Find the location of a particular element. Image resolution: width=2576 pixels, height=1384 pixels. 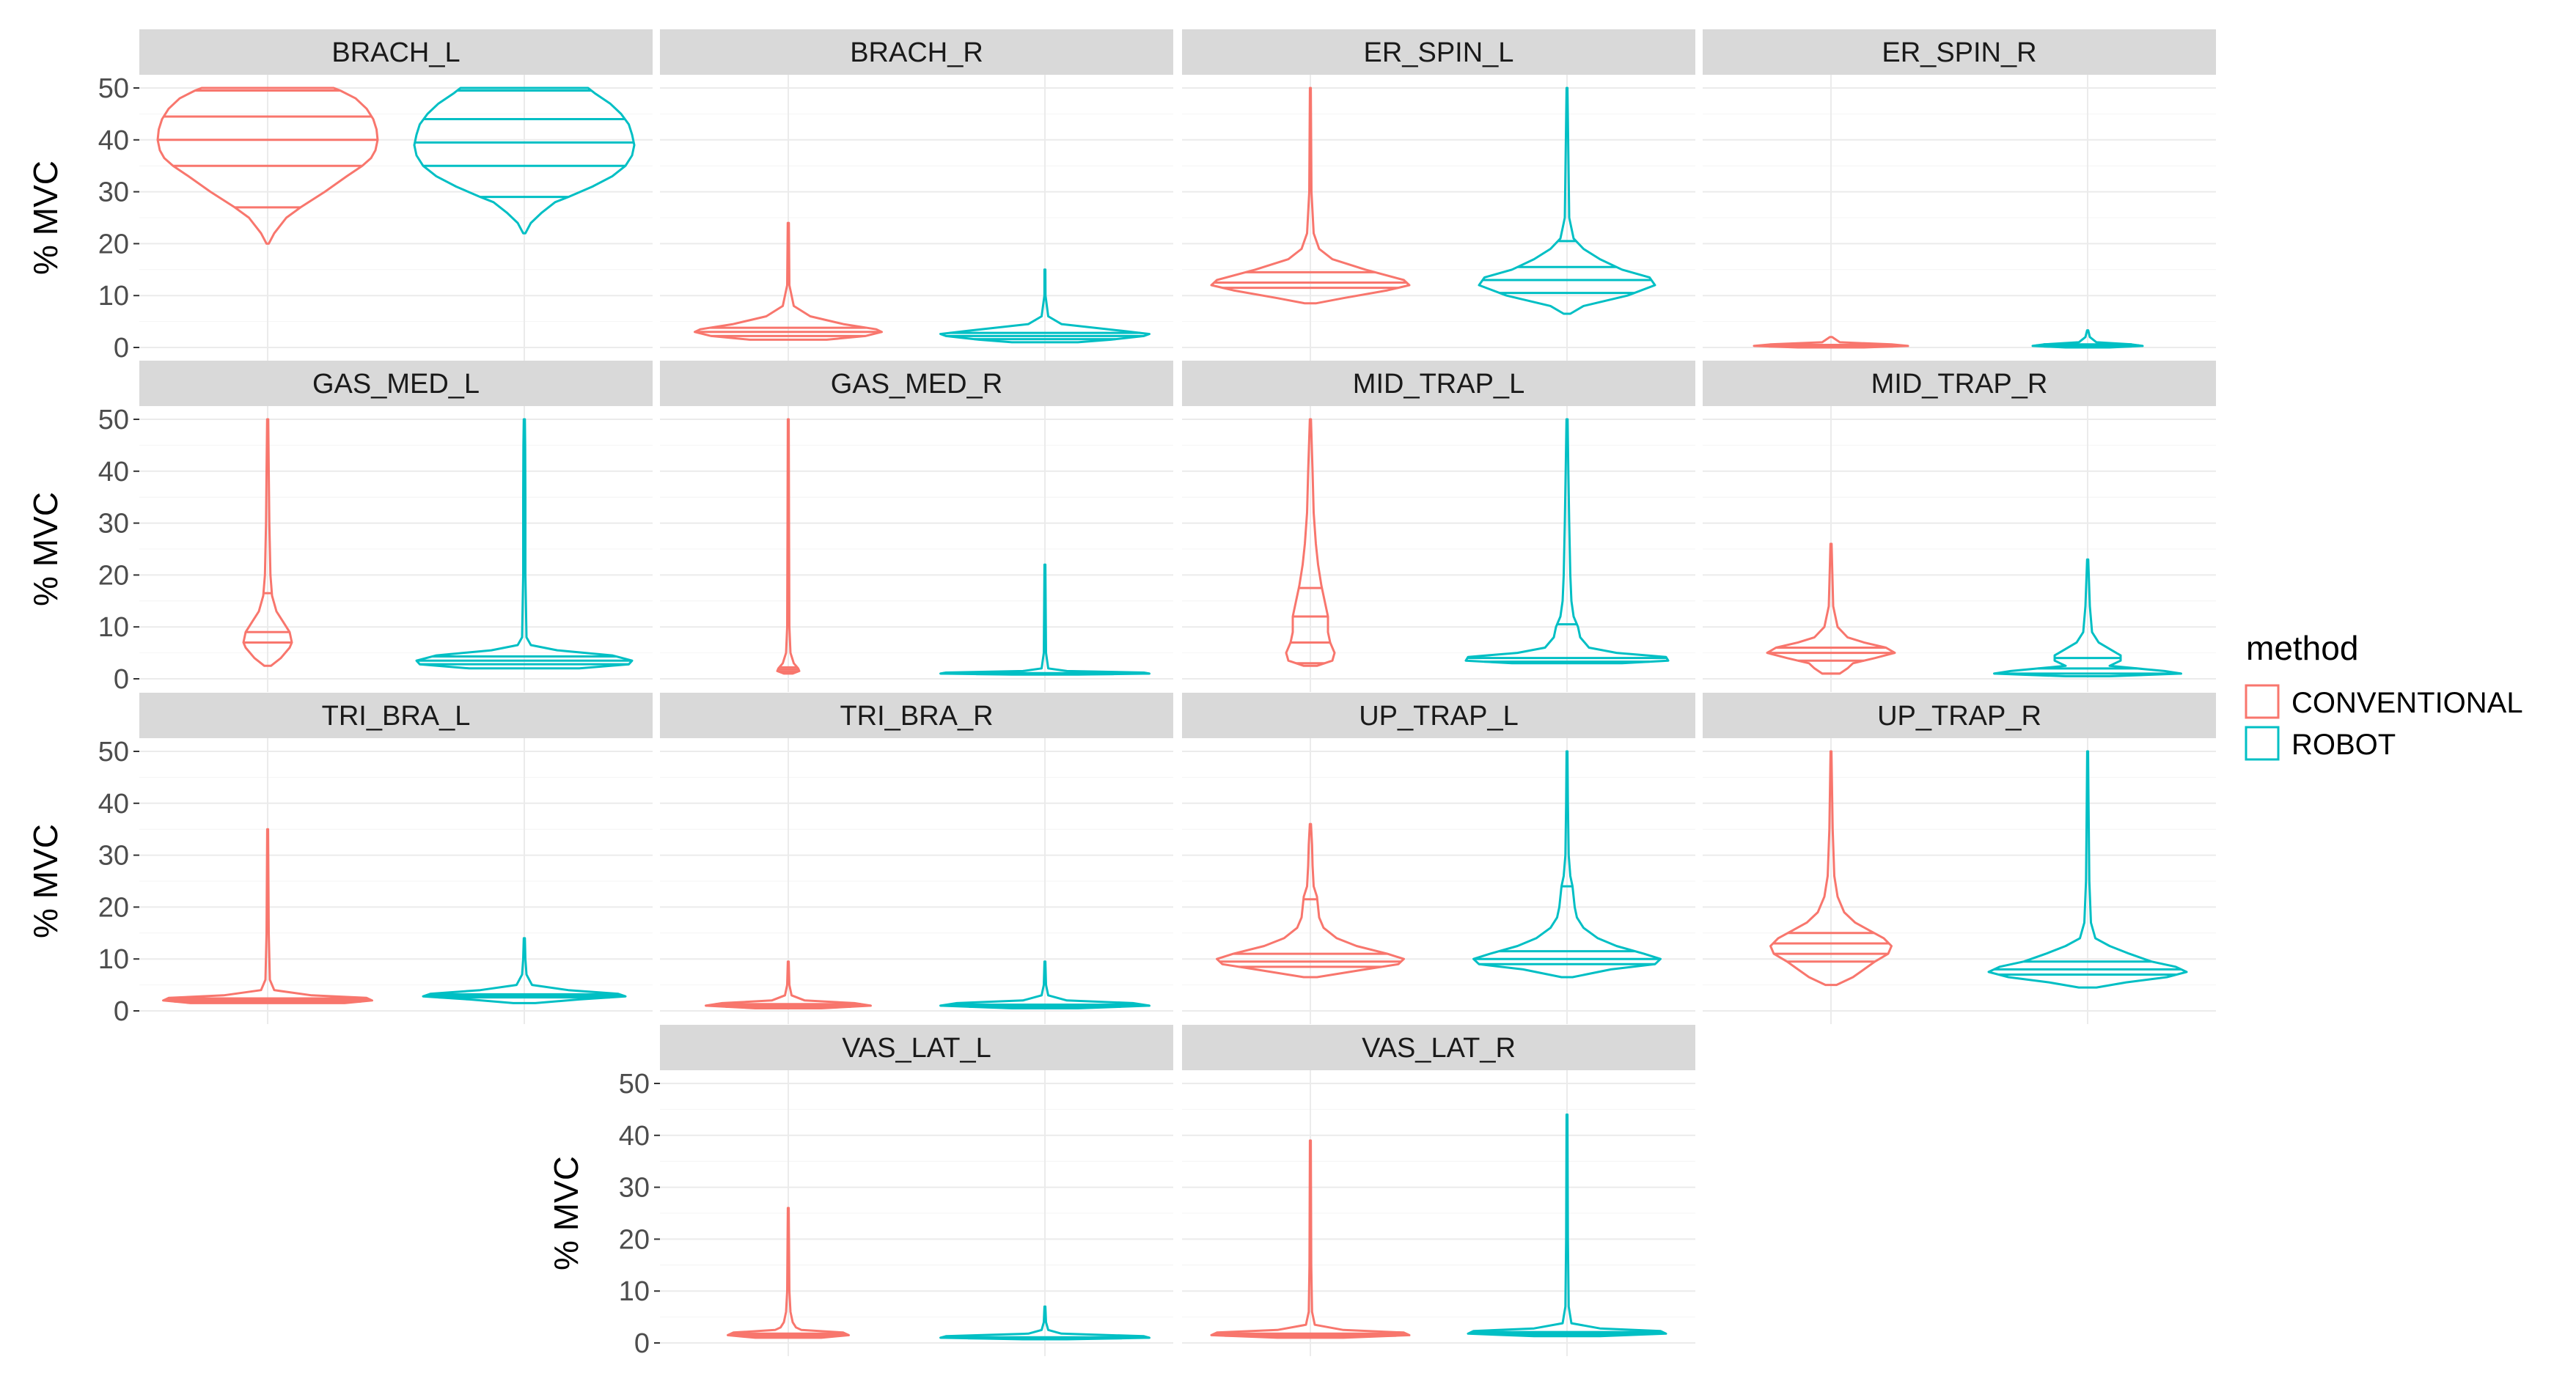

panel-tri-bra-r: TRI_BRA_R is located at coordinates (917, 858).